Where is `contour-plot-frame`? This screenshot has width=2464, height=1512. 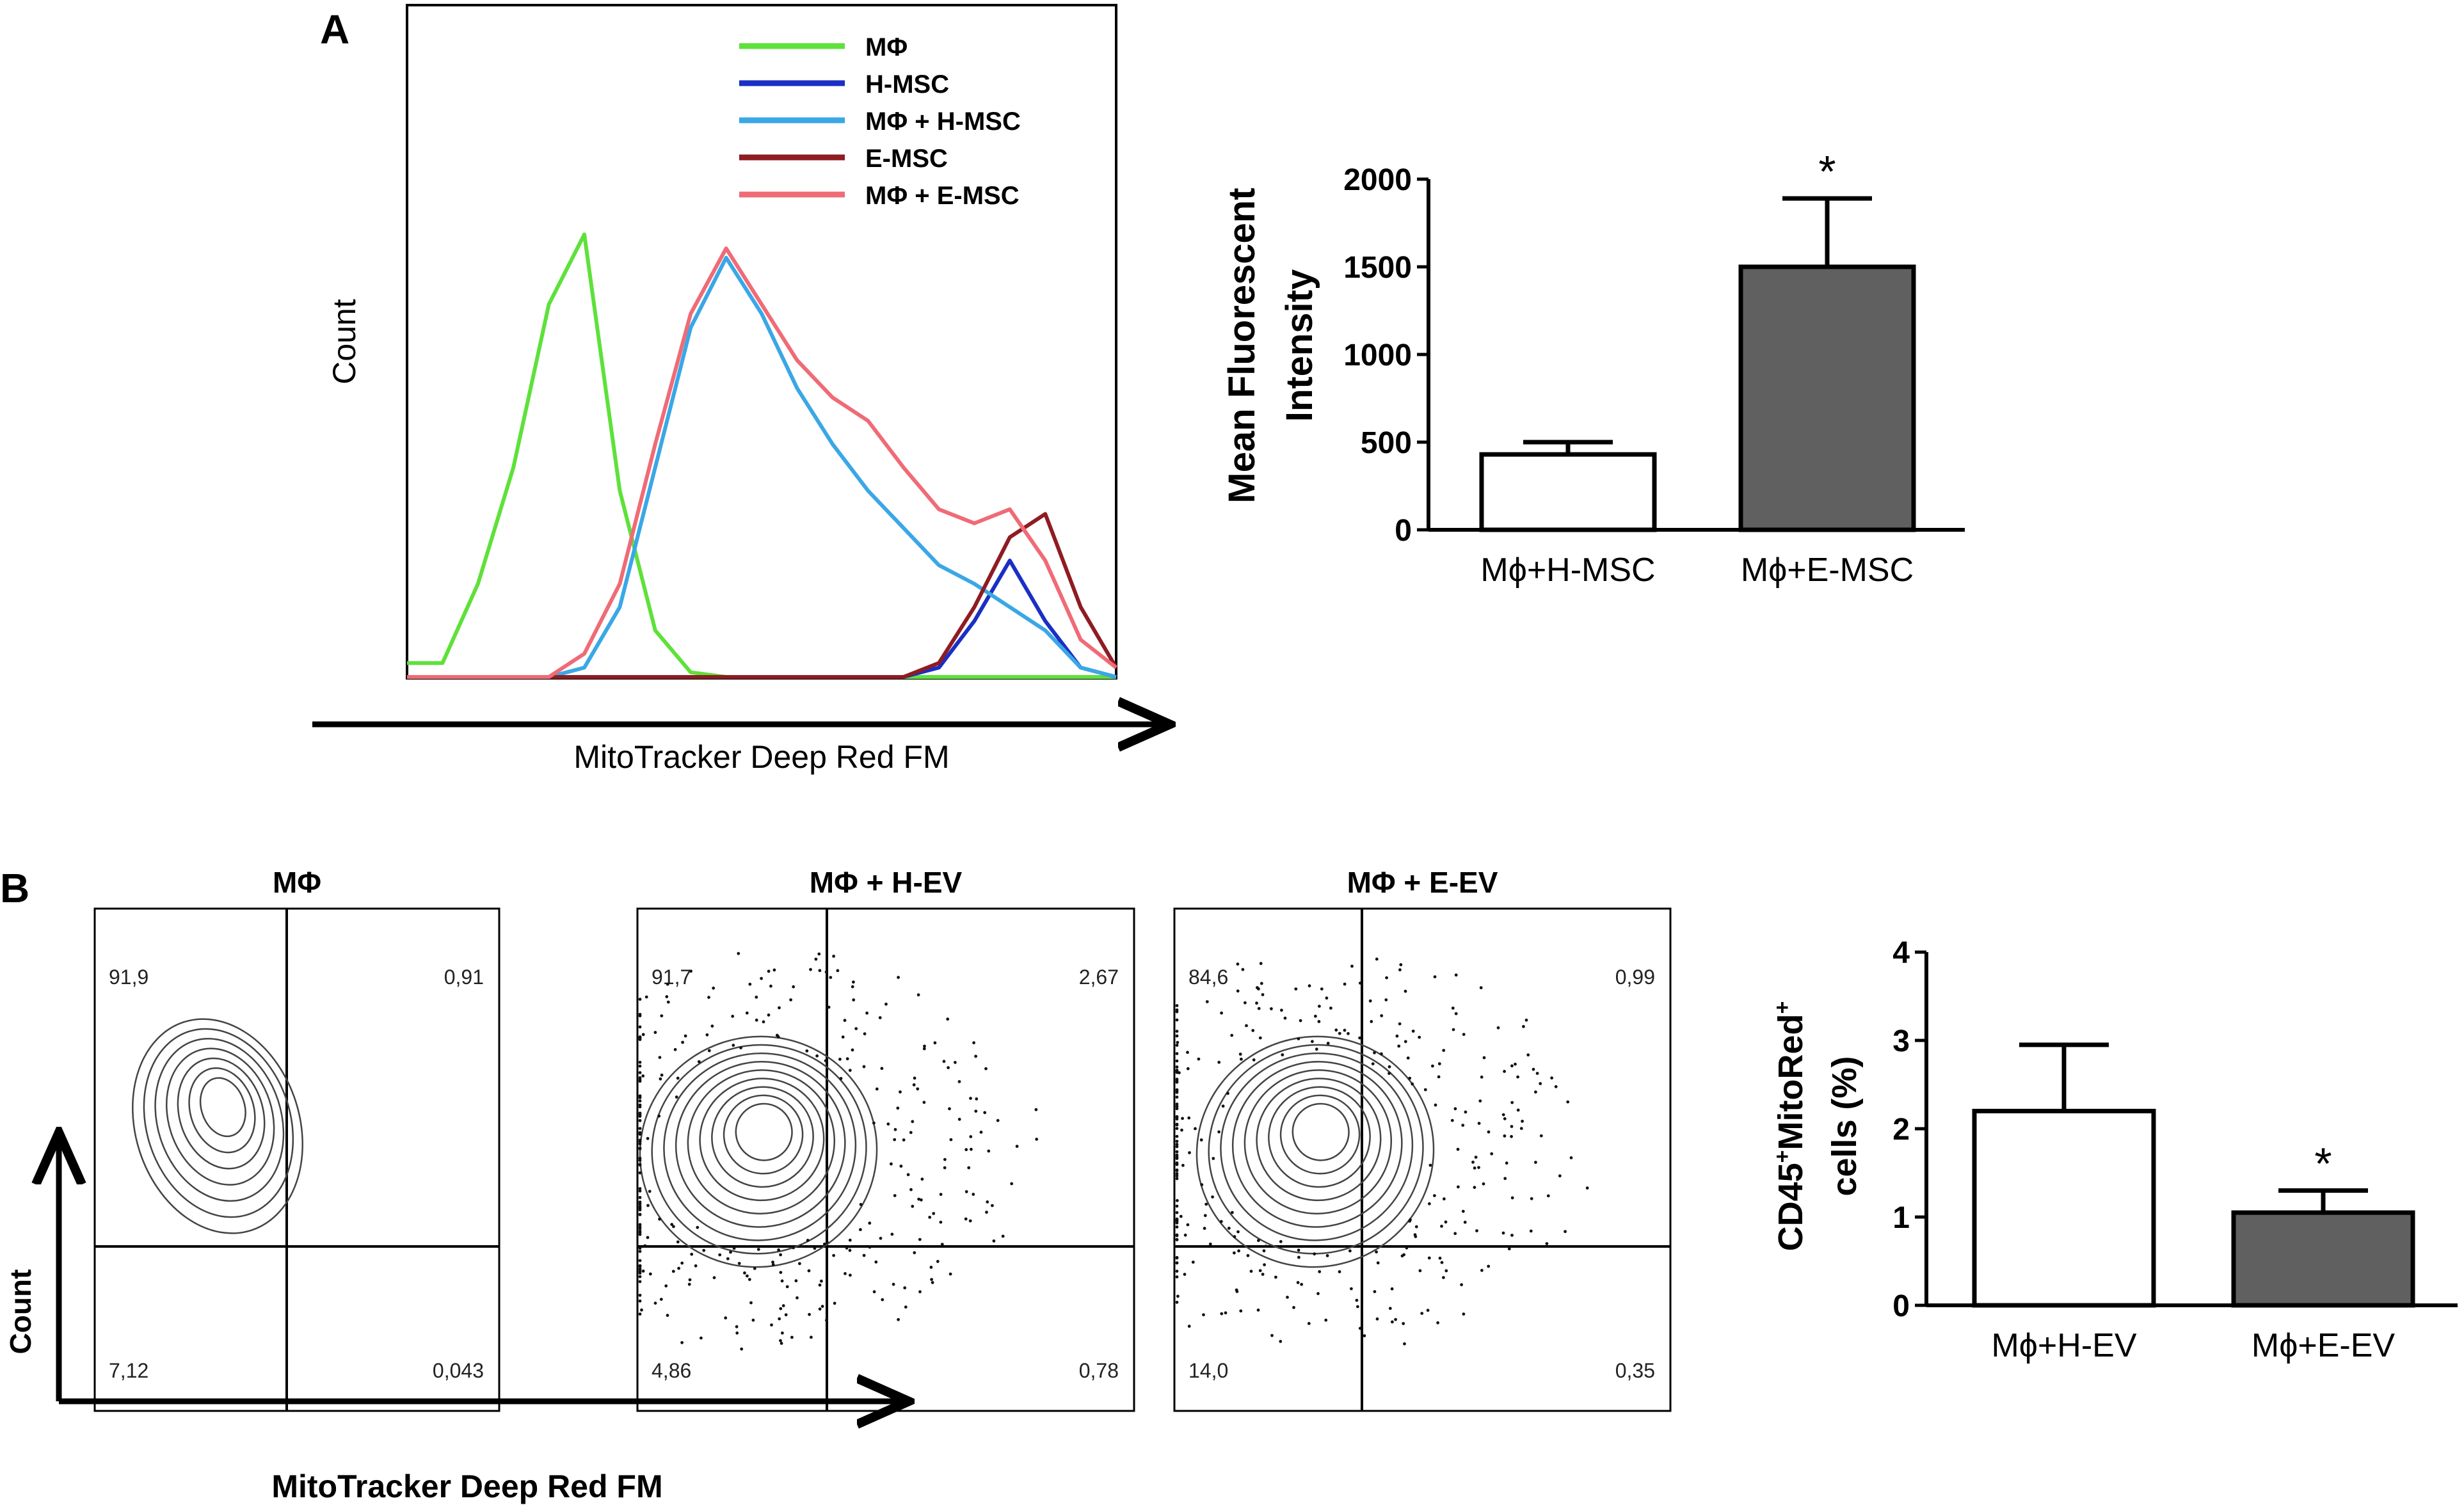 contour-plot-frame is located at coordinates (1422, 1159).